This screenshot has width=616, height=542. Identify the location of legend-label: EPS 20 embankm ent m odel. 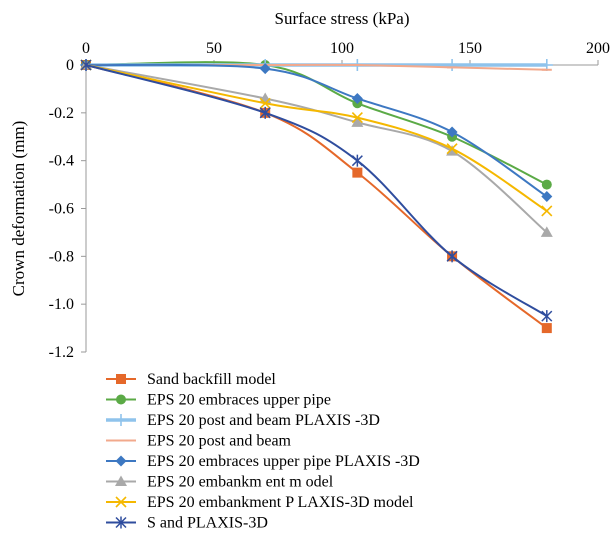
(240, 482).